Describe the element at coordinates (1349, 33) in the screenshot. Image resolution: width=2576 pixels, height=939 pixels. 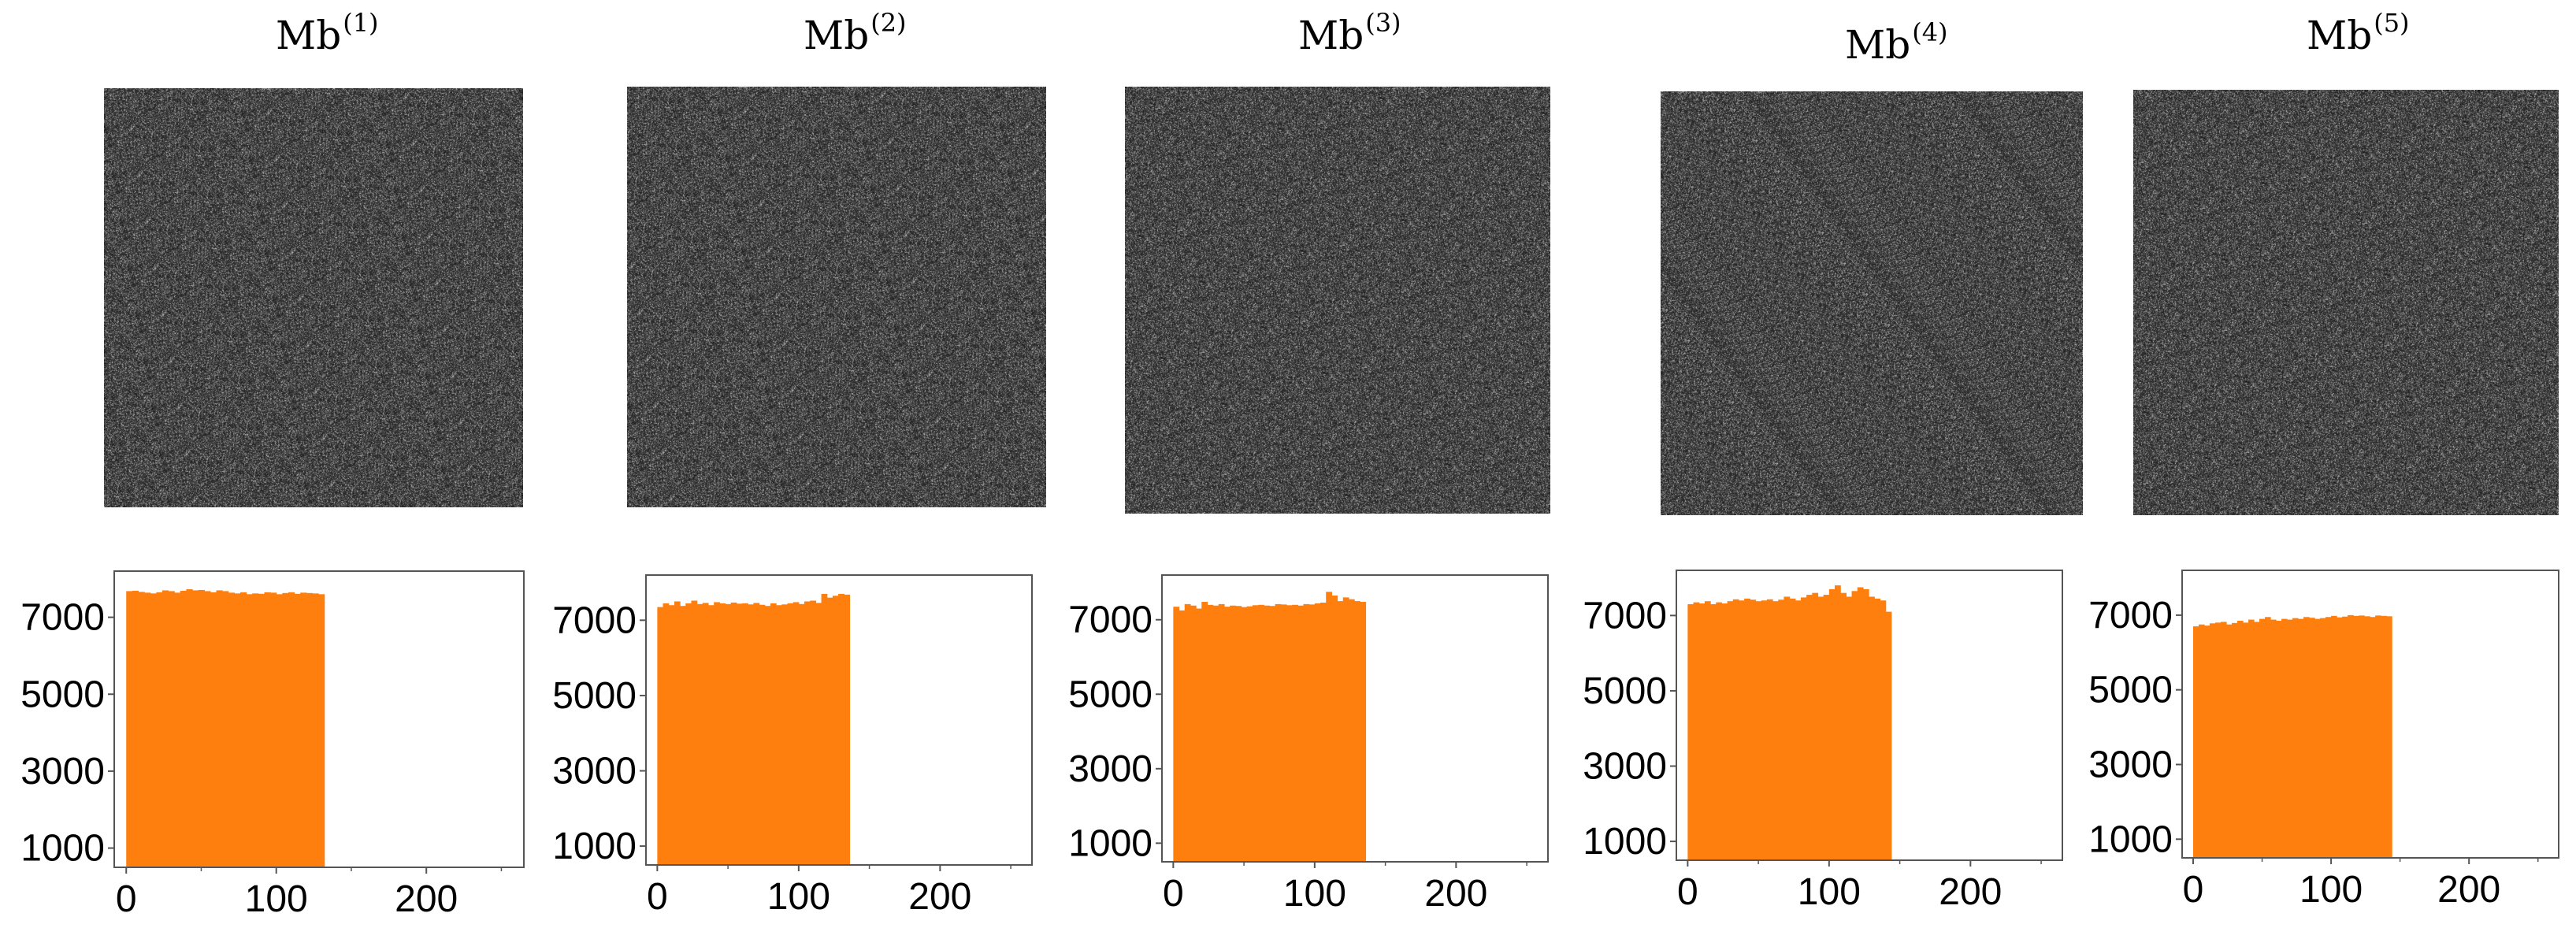
I see `panel-title-3: Mb(3)` at that location.